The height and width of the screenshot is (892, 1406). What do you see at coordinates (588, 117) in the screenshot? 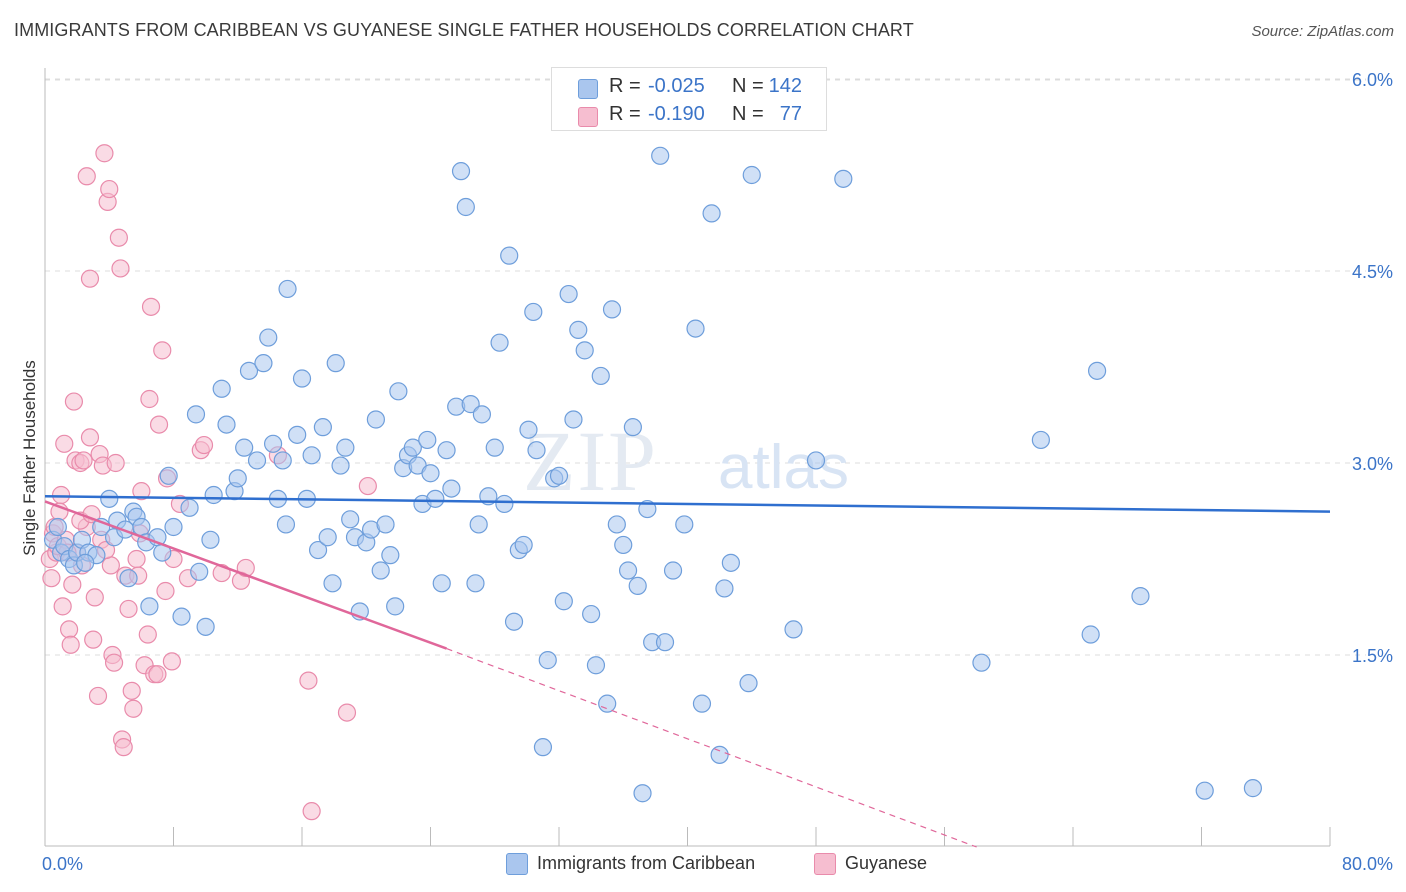
I see `guyanese-swatch` at bounding box center [588, 117].